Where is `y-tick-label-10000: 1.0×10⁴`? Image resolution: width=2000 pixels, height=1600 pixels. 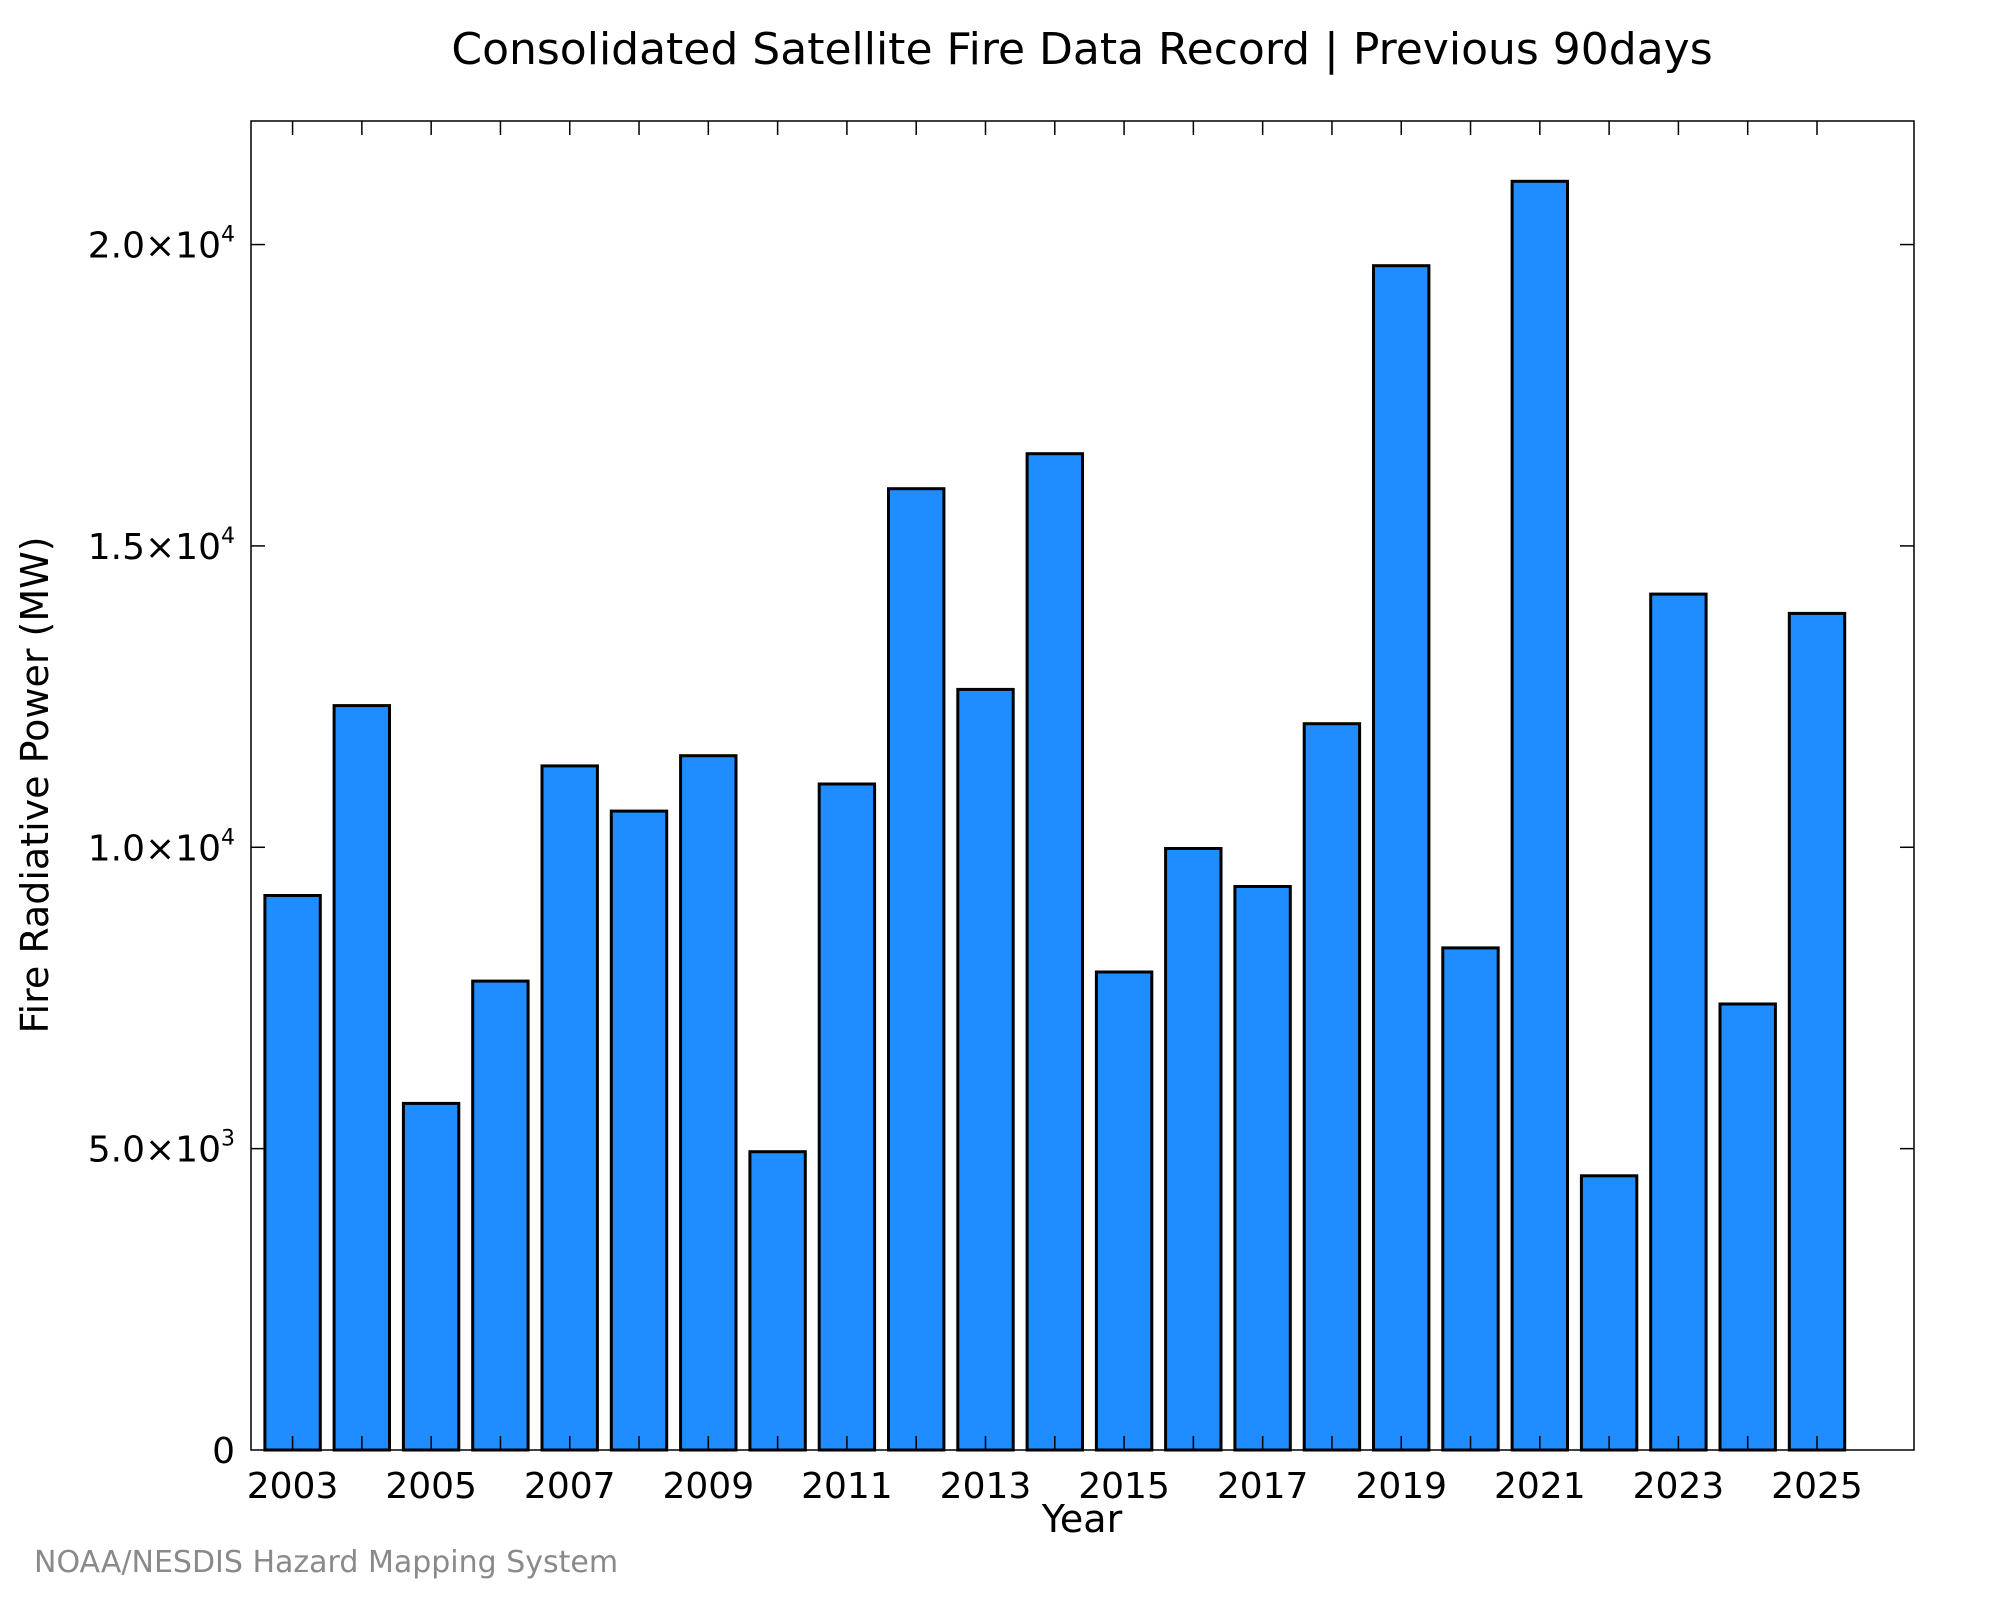
y-tick-label-10000: 1.0×10⁴ is located at coordinates (161, 847).